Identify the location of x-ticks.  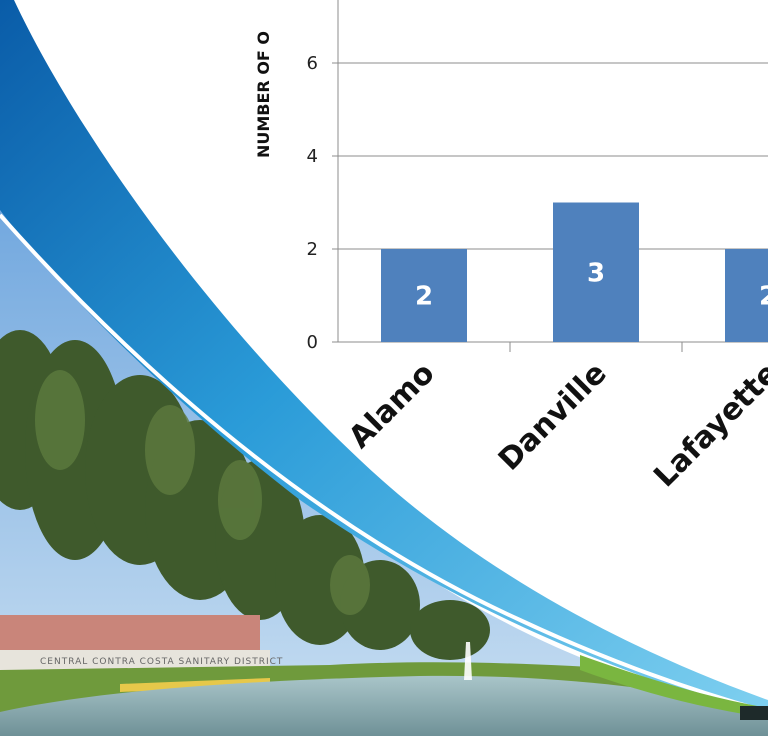
(596, 347).